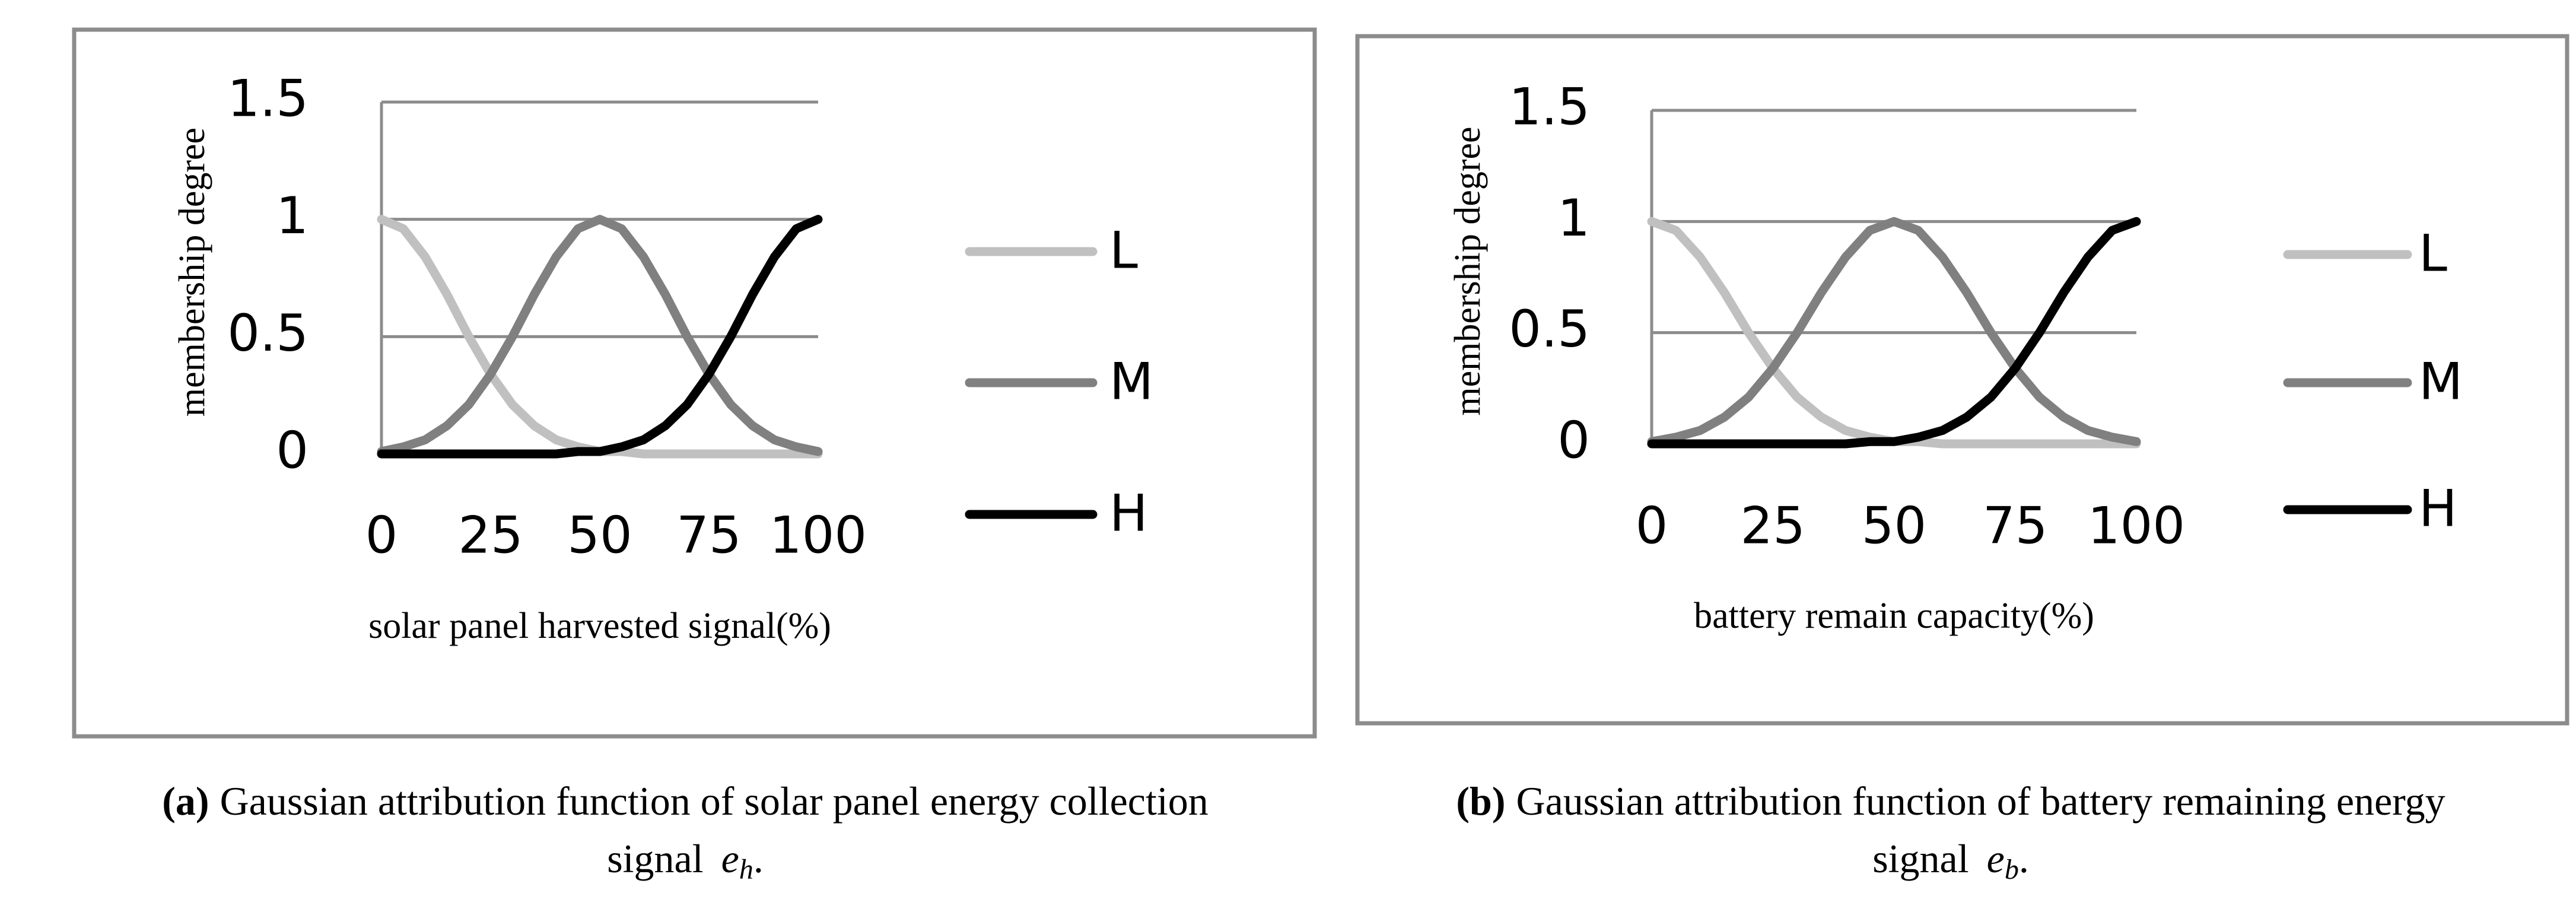  Describe the element at coordinates (599, 626) in the screenshot. I see `x-axis-label: solar panel harvested signal(%)` at that location.